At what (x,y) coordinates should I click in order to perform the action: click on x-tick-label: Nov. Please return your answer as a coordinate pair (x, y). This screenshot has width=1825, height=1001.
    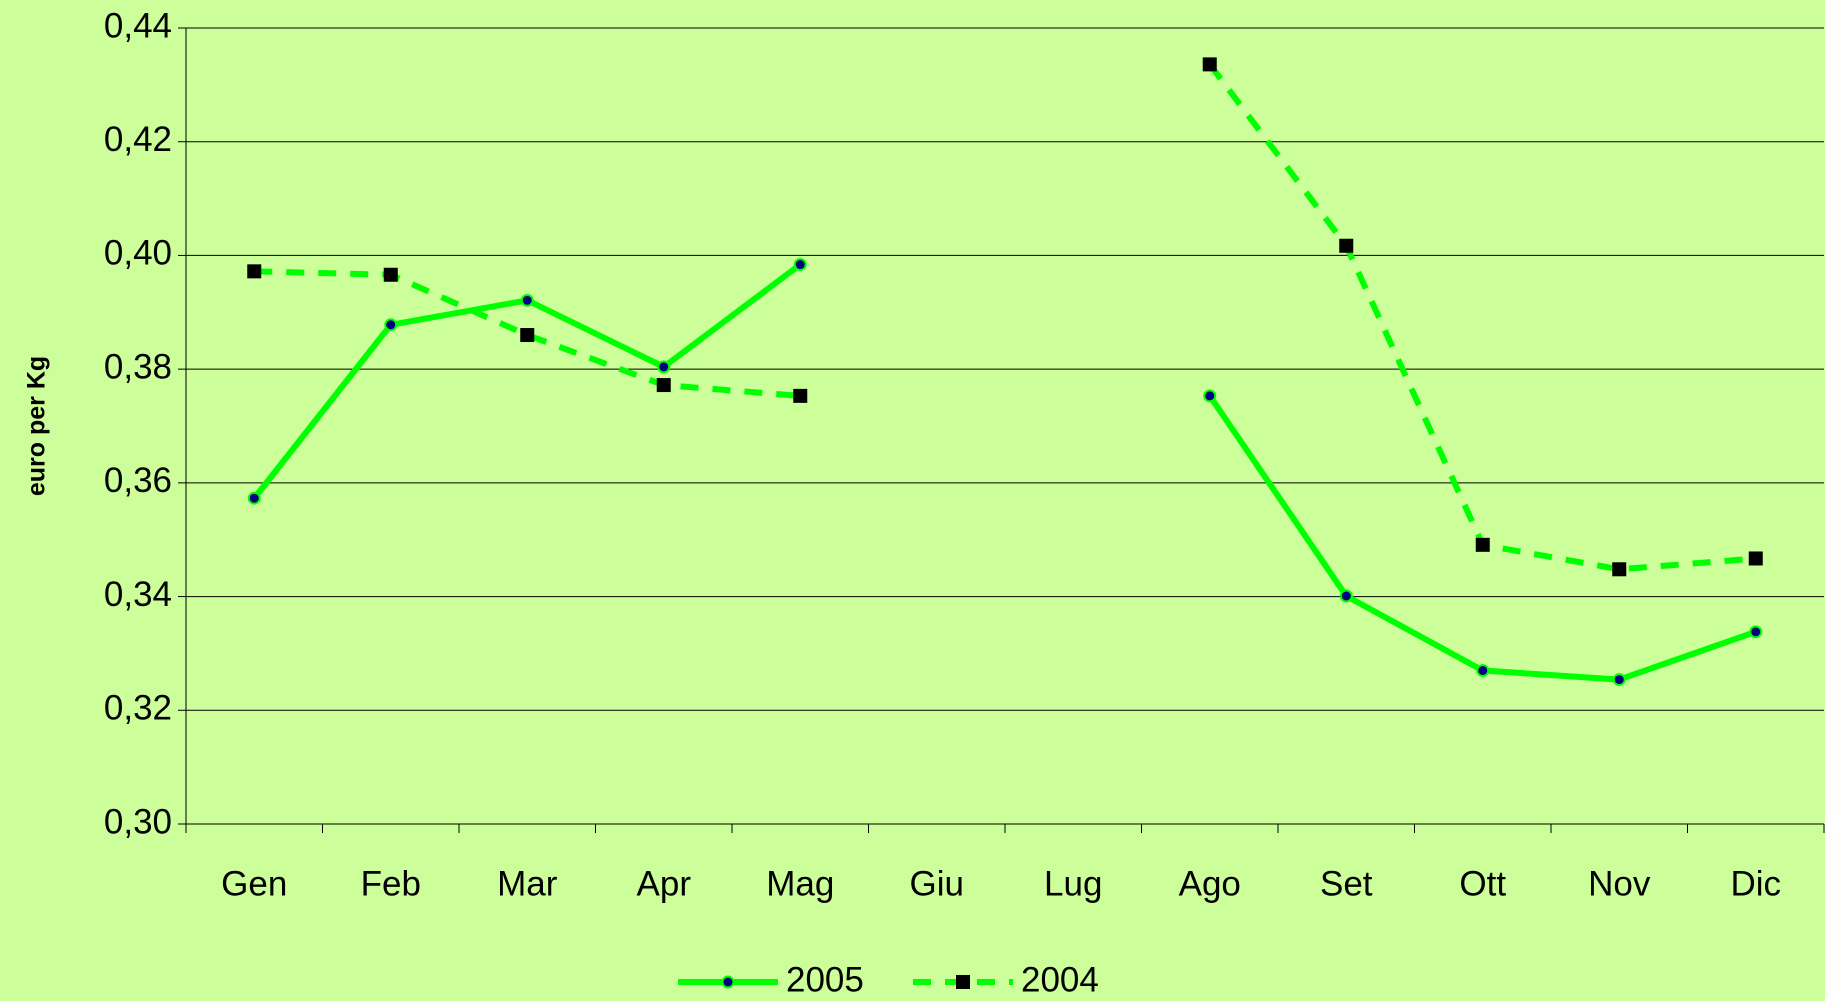
    Looking at the image, I should click on (1619, 883).